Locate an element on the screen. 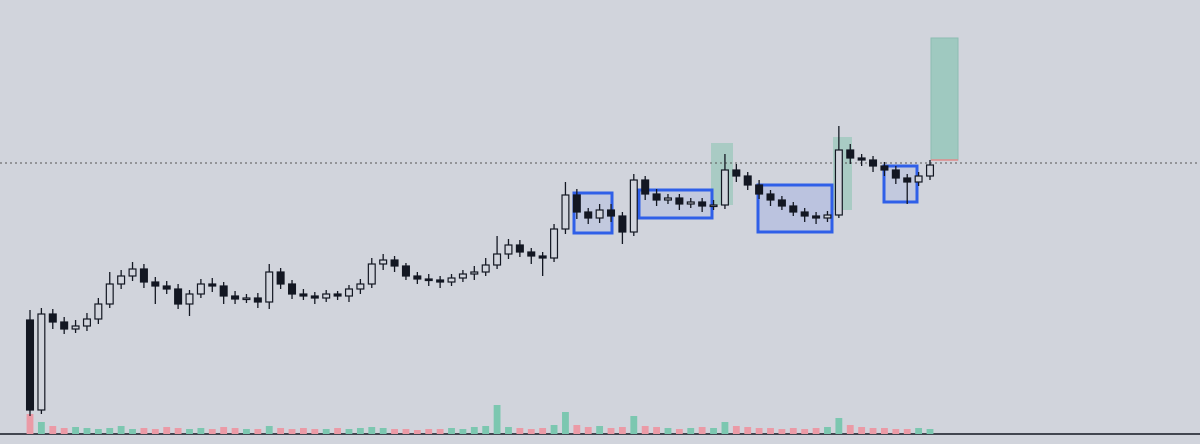 The image size is (1200, 444). range-box is located at coordinates (900, 184).